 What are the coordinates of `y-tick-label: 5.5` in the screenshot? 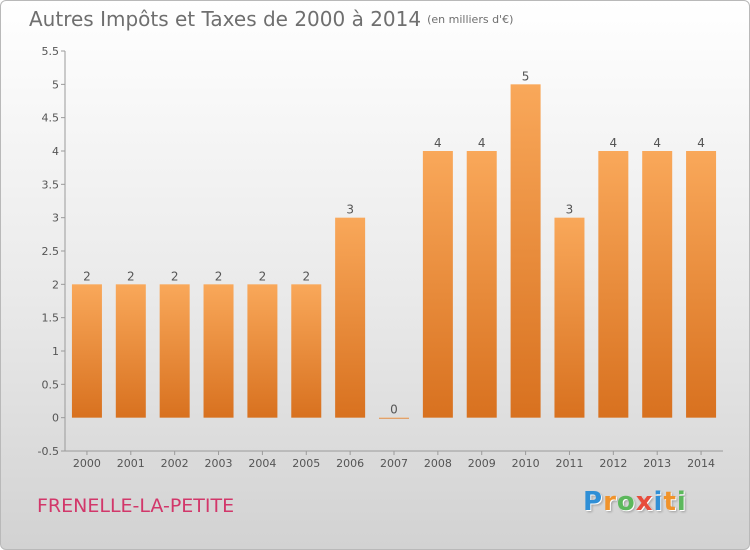 It's located at (51, 51).